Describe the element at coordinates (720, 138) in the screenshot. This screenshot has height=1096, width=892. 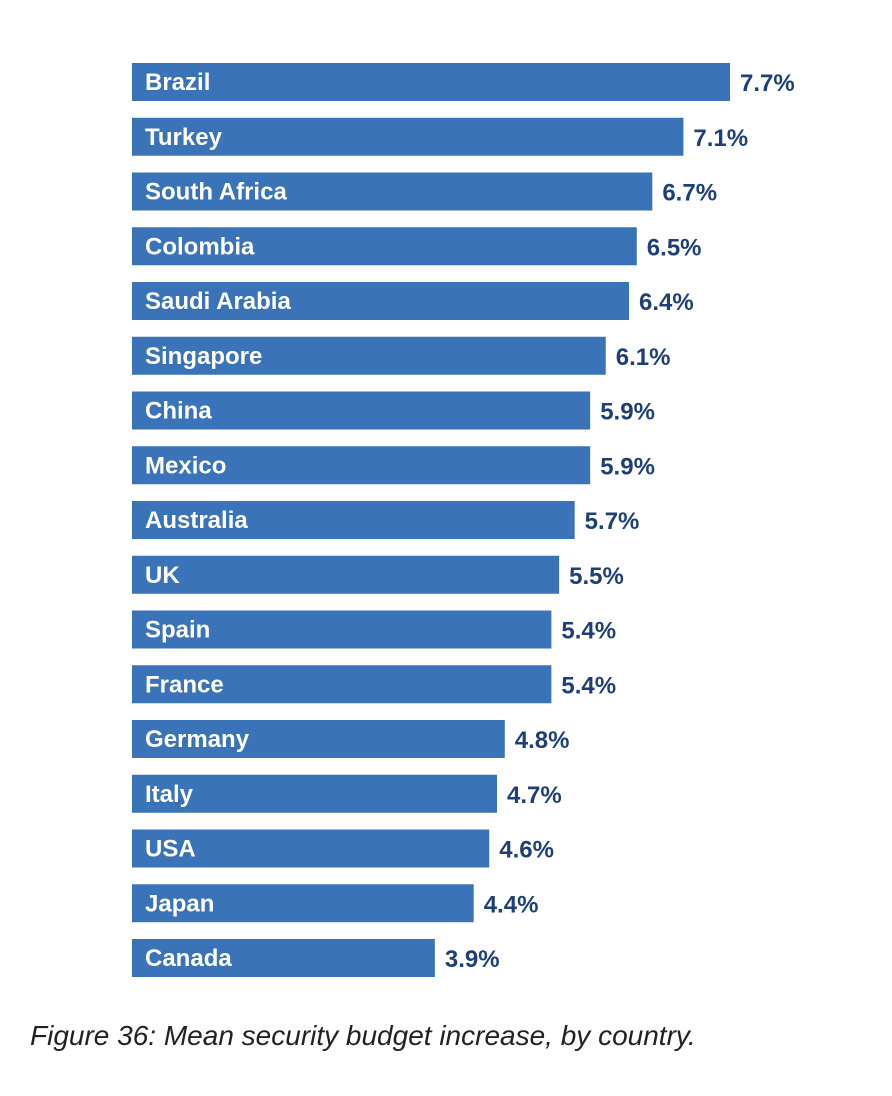
I see `value-label: 7.1%` at that location.